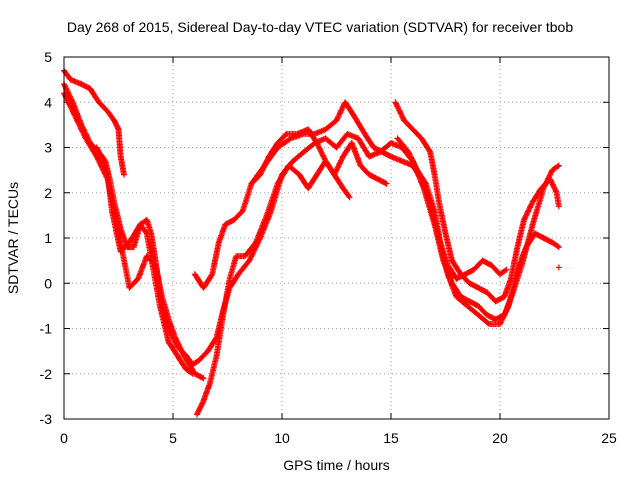 The height and width of the screenshot is (480, 640). What do you see at coordinates (609, 438) in the screenshot?
I see `x-tick-label: 25` at bounding box center [609, 438].